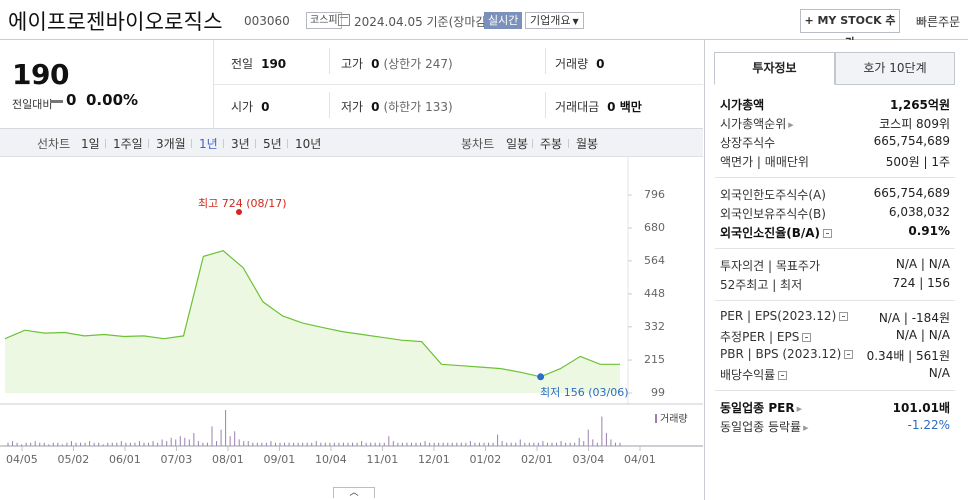 Image resolution: width=968 pixels, height=500 pixels. Describe the element at coordinates (517, 144) in the screenshot. I see `candle-daily: 일봉` at that location.